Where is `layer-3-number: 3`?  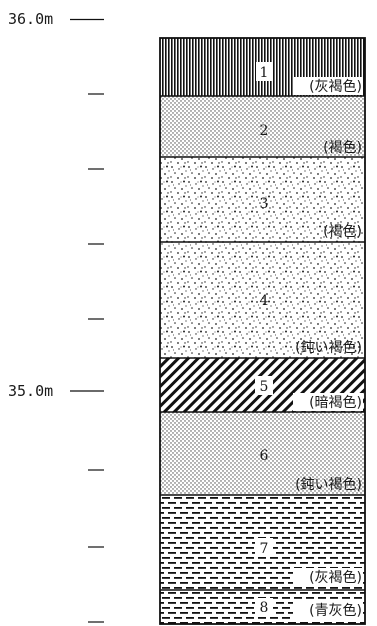 layer-3-number: 3 is located at coordinates (264, 204).